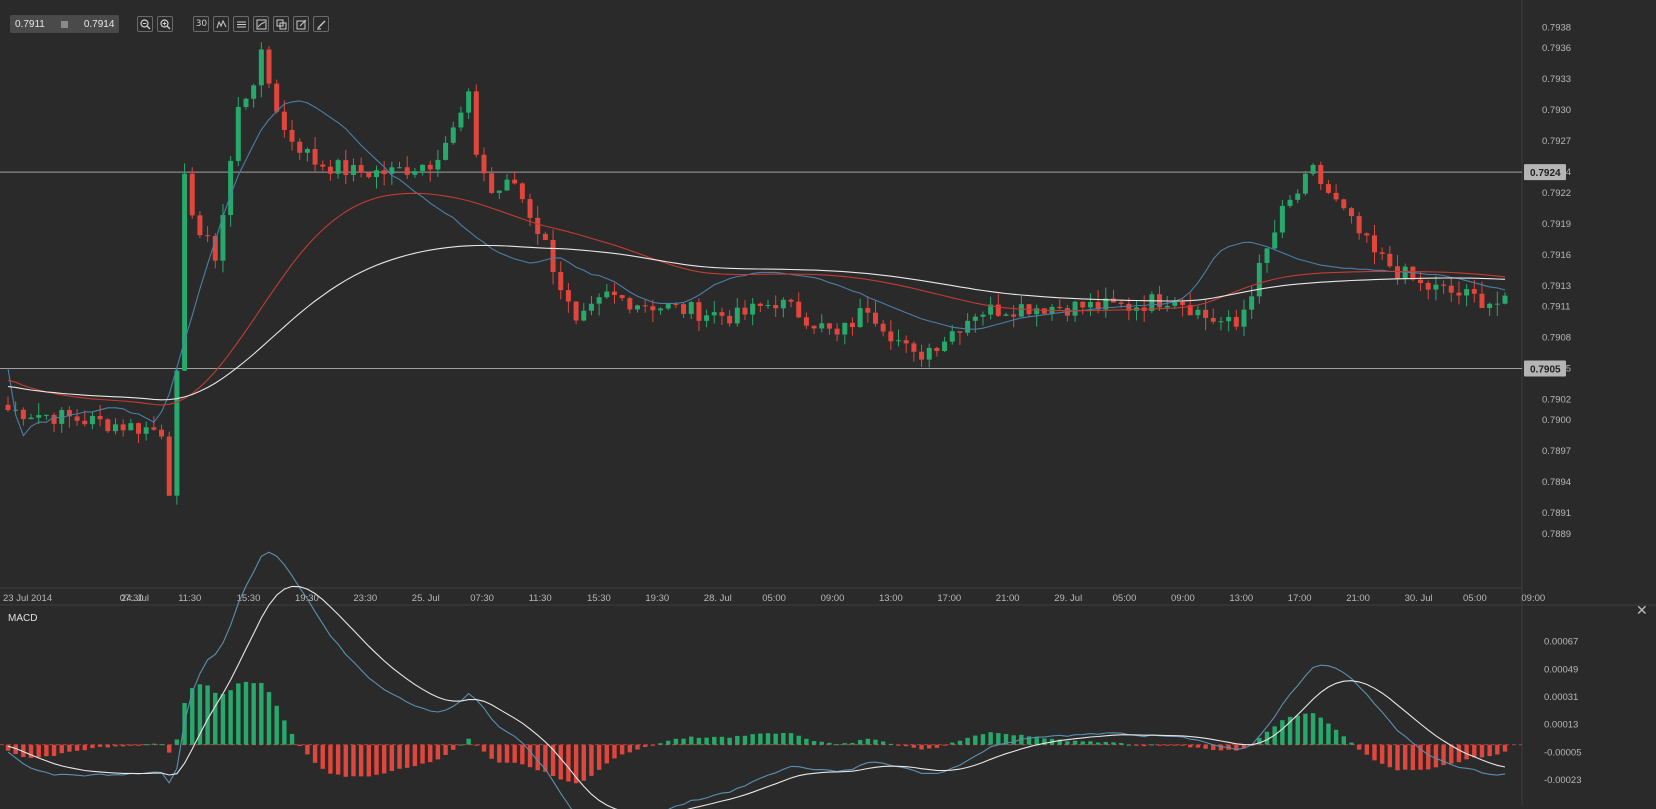 Image resolution: width=1656 pixels, height=809 pixels. What do you see at coordinates (301, 24) in the screenshot?
I see `edit-icon` at bounding box center [301, 24].